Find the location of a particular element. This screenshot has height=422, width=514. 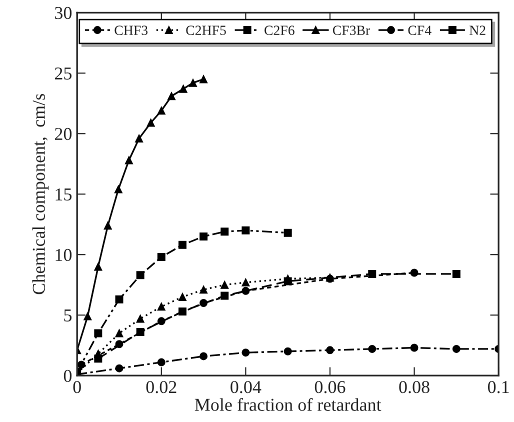

y-axis-title: Chemical component, cm/s is located at coordinates (40, 194).